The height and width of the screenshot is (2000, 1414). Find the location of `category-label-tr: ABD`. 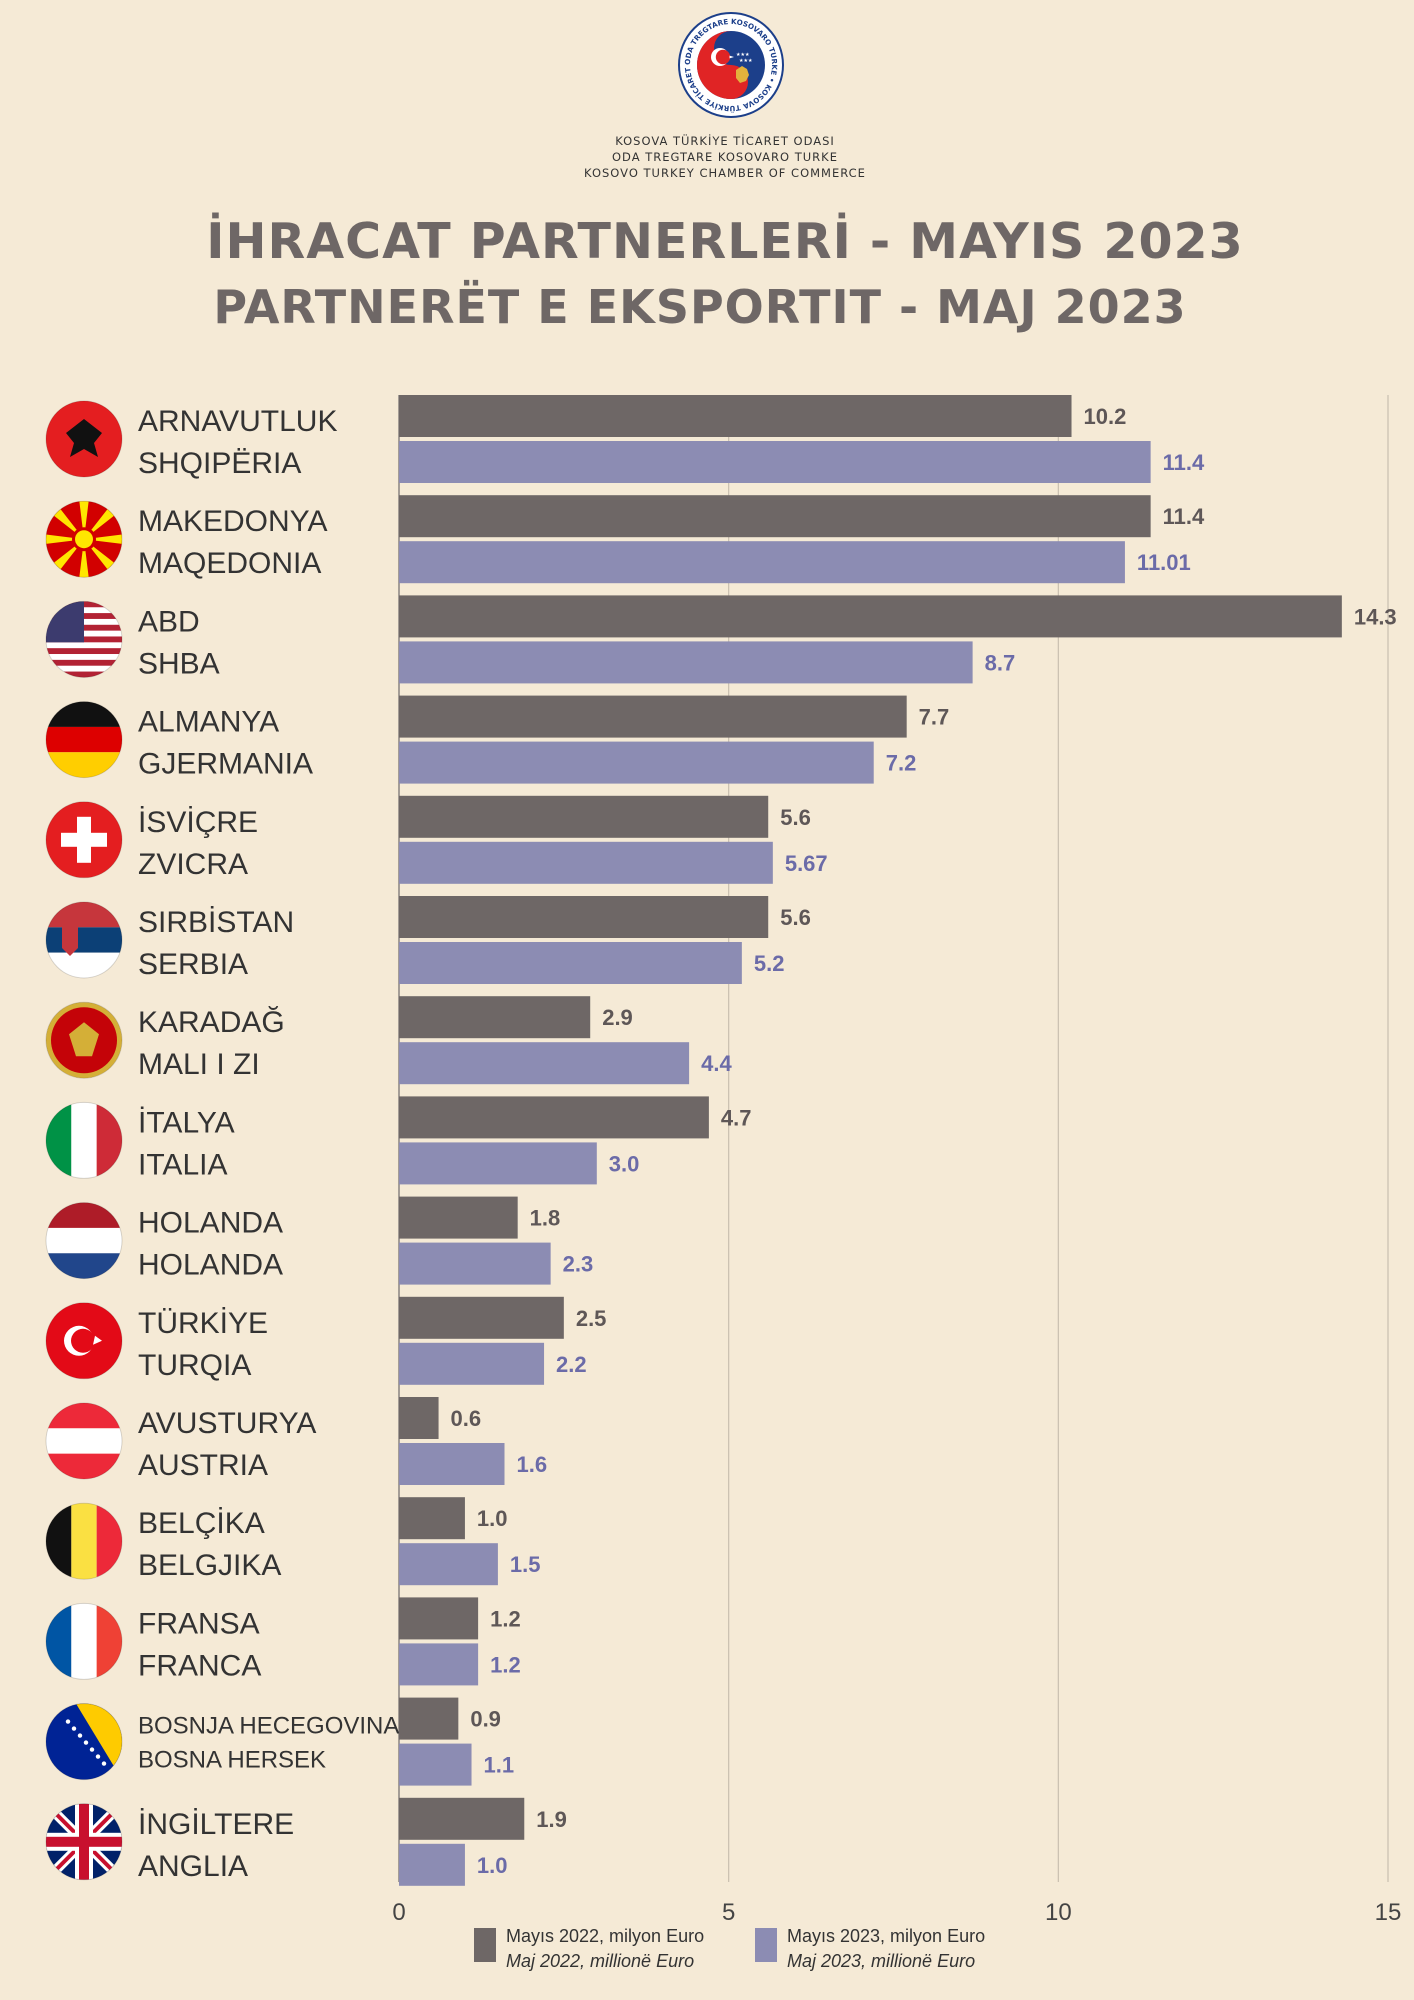

category-label-tr: ABD is located at coordinates (169, 621).